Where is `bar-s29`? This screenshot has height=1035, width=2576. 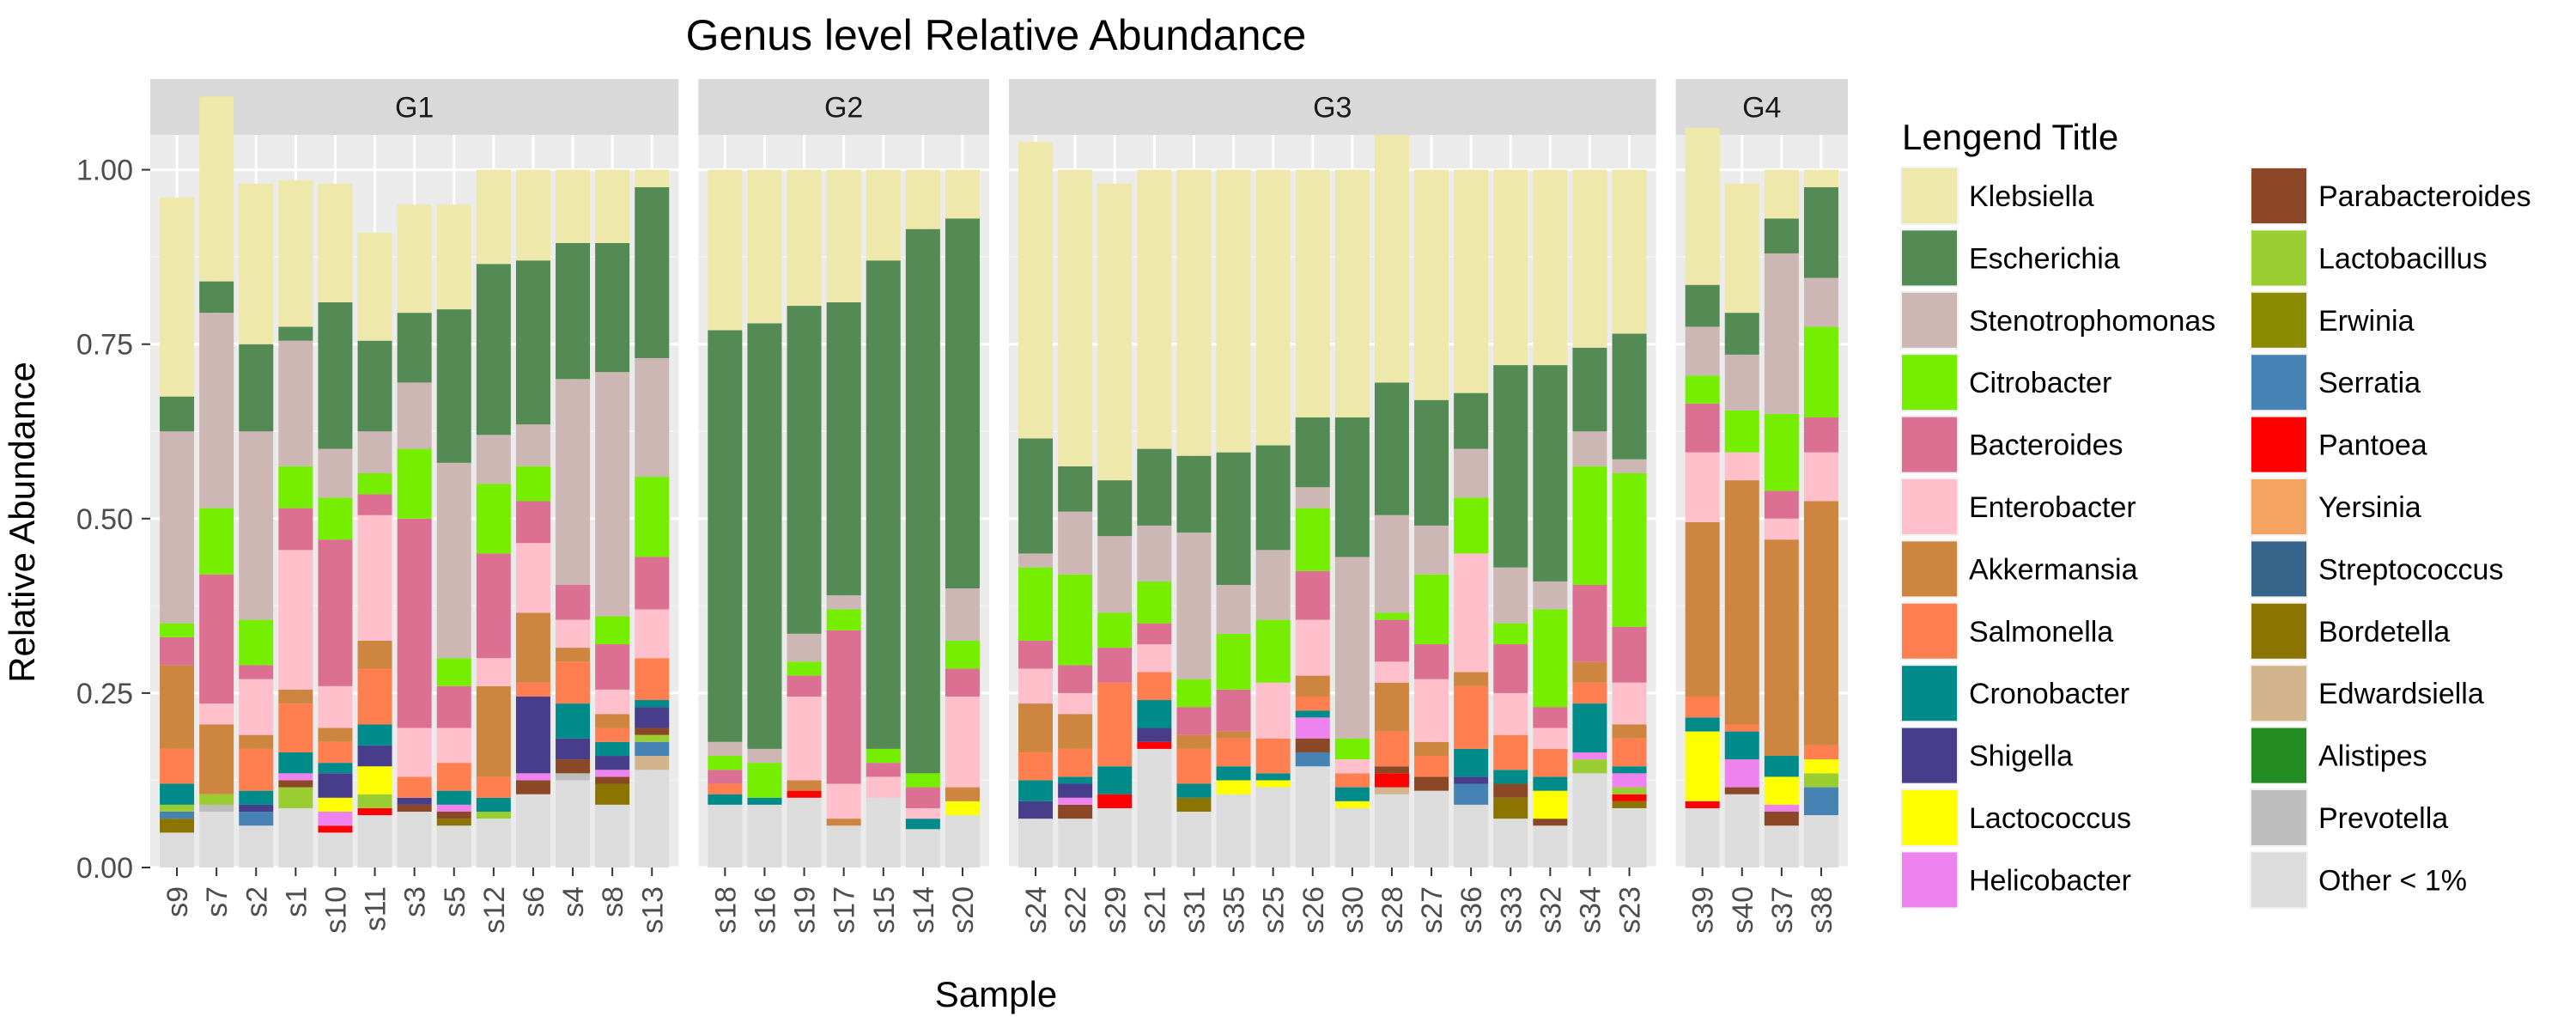 bar-s29 is located at coordinates (1115, 525).